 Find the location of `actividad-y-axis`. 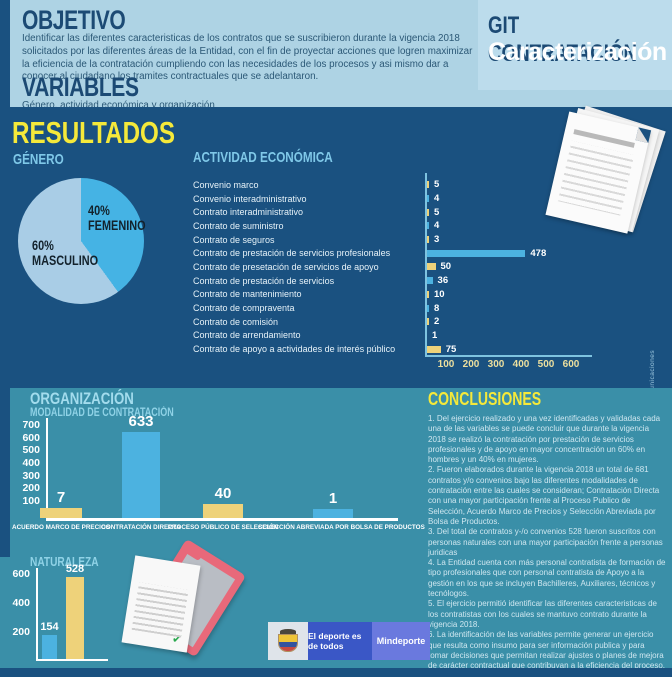

actividad-y-axis is located at coordinates (426, 264).